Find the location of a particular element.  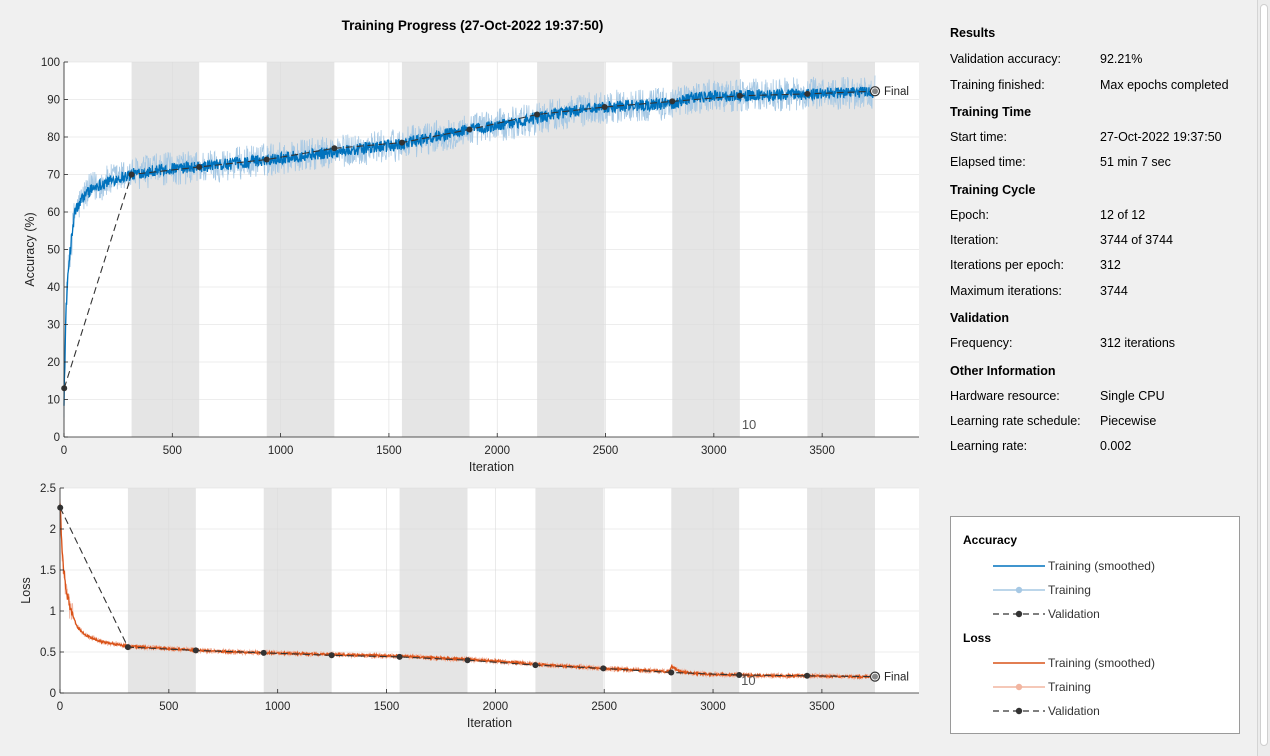

loss-final-label: Final is located at coordinates (896, 678).